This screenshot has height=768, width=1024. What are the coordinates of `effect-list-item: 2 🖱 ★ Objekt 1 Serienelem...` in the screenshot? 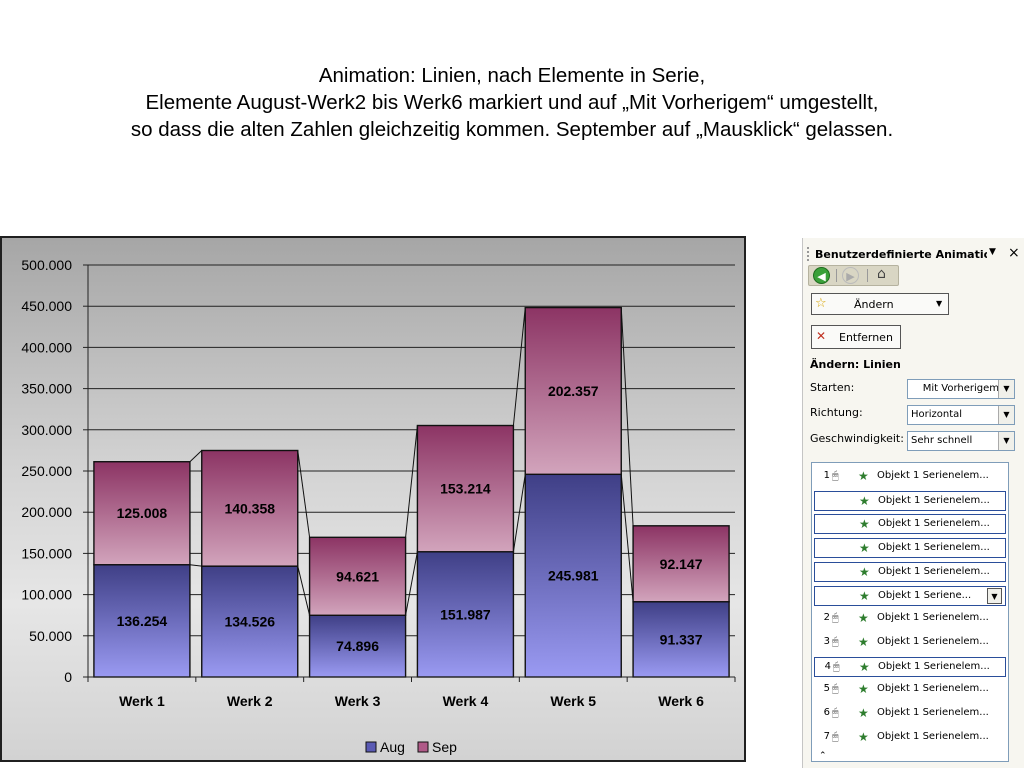 It's located at (910, 619).